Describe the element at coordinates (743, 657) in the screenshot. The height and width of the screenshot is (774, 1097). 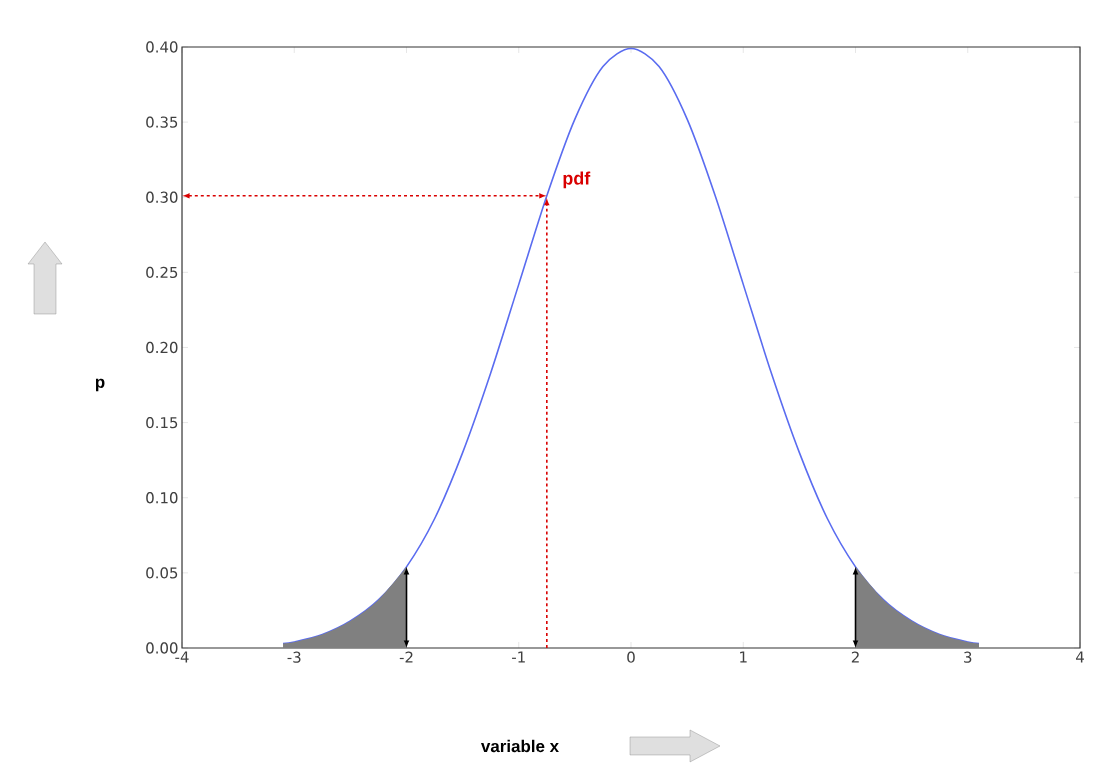
I see `x-tick-label: 1` at that location.